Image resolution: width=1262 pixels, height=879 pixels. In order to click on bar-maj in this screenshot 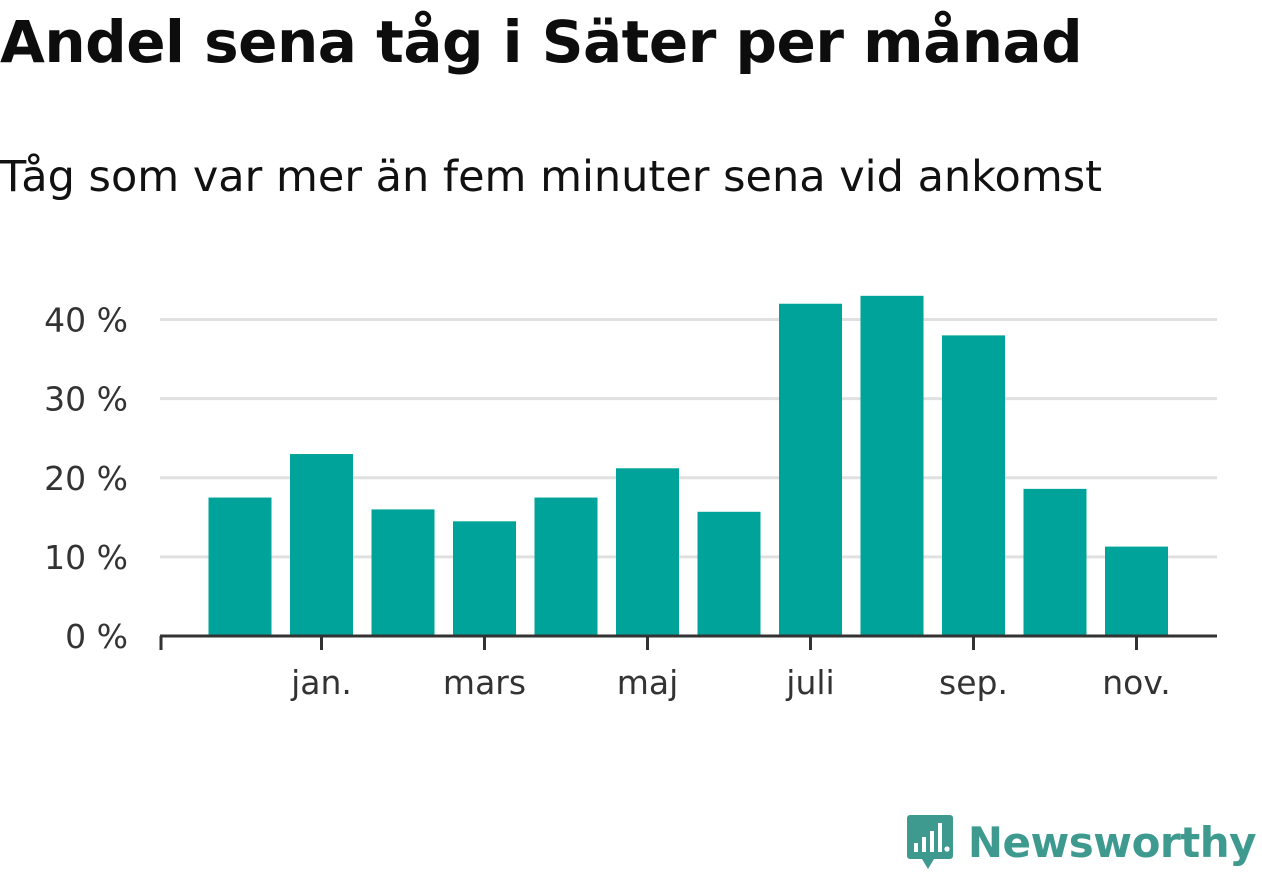, I will do `click(647, 552)`.